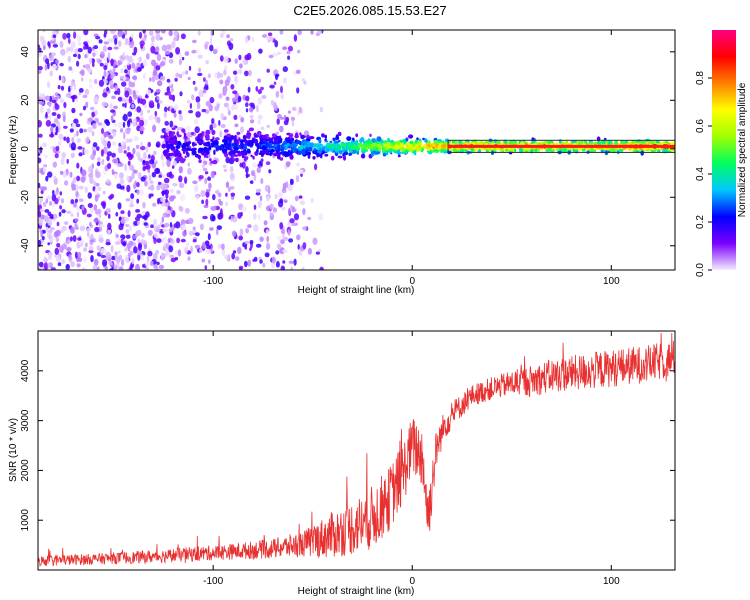 This screenshot has height=600, width=750. I want to click on colorbar-tick-label: 0.4, so click(700, 174).